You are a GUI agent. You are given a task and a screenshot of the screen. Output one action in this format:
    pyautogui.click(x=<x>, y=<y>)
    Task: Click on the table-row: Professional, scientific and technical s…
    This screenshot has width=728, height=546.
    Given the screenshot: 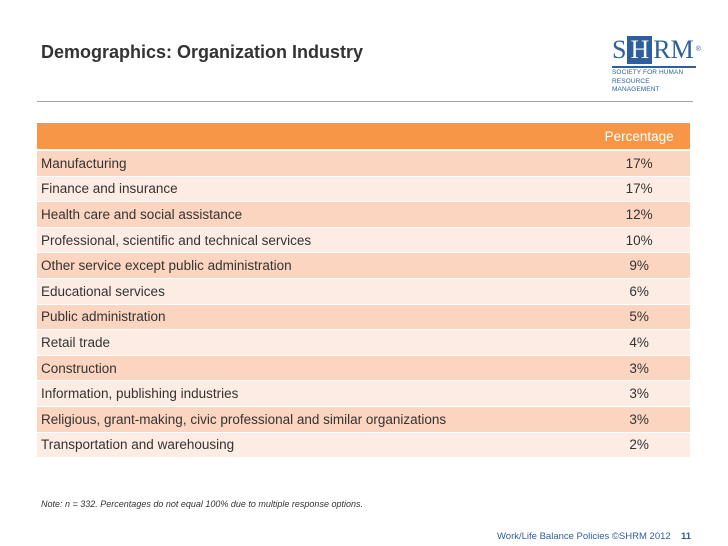 What is the action you would take?
    pyautogui.click(x=363, y=240)
    